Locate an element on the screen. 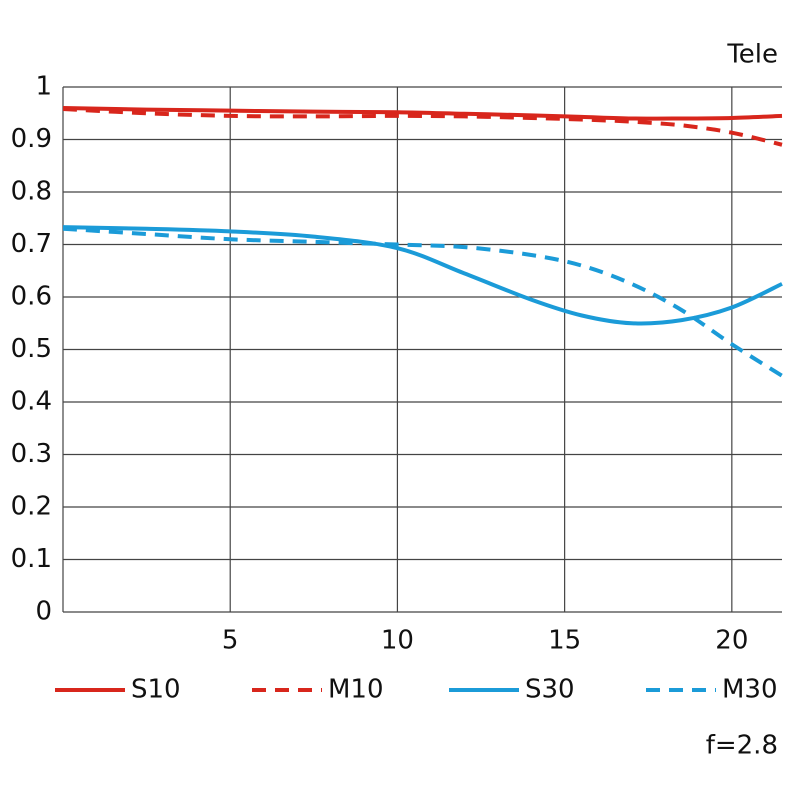 This screenshot has width=800, height=800. y-tick-label: 0.2 is located at coordinates (31, 507).